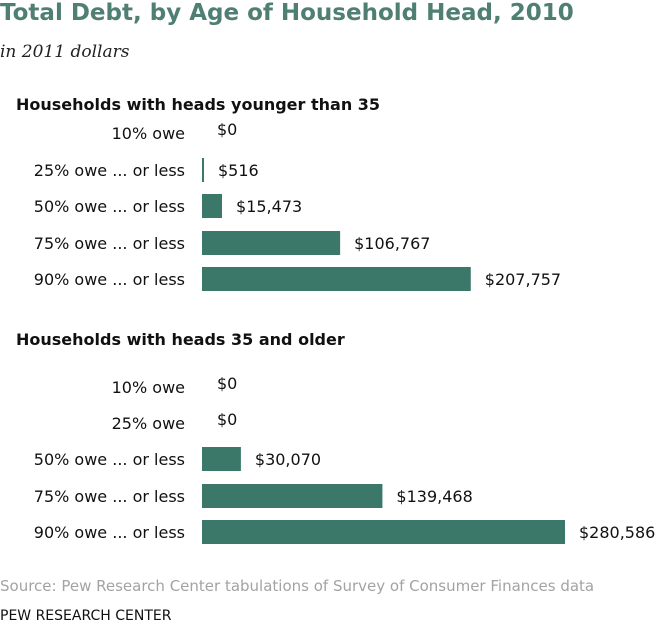 The image size is (664, 624). Describe the element at coordinates (269, 206) in the screenshot. I see `data-label: $15,473` at that location.